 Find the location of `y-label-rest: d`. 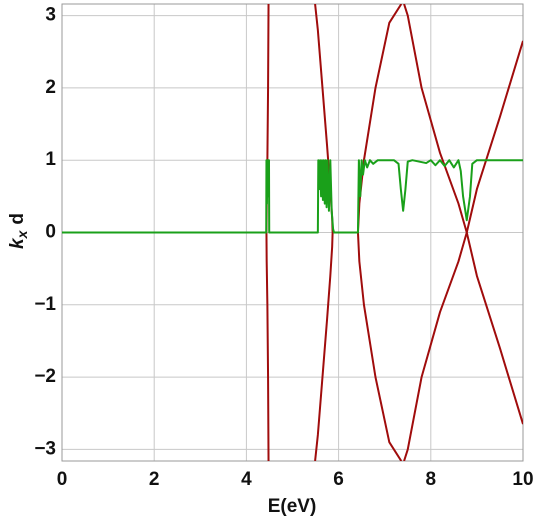

y-label-rest: d is located at coordinates (17, 219).